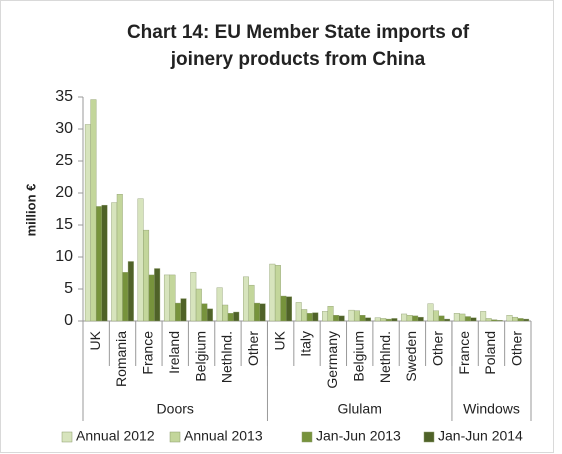 The image size is (562, 454). I want to click on y-tick-label: 5, so click(68, 288).